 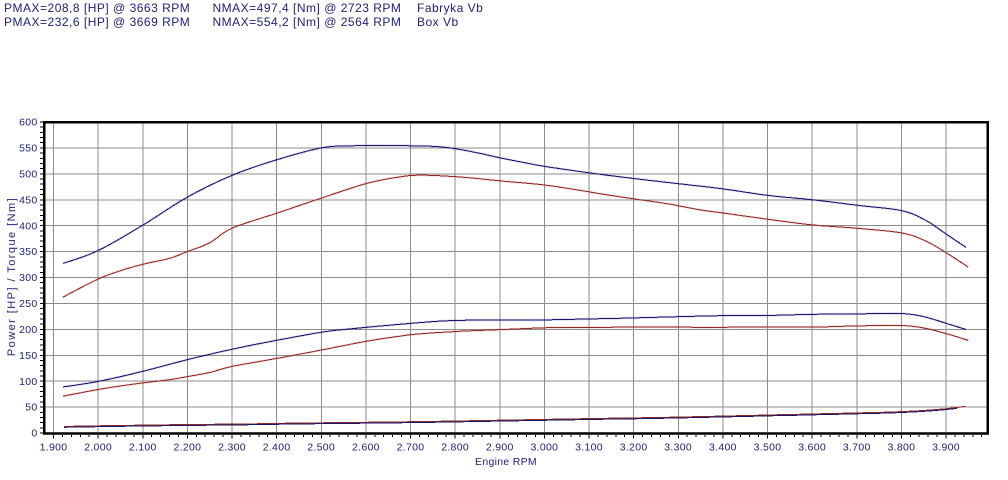 I want to click on svg-text: 2.500, so click(x=321, y=448).